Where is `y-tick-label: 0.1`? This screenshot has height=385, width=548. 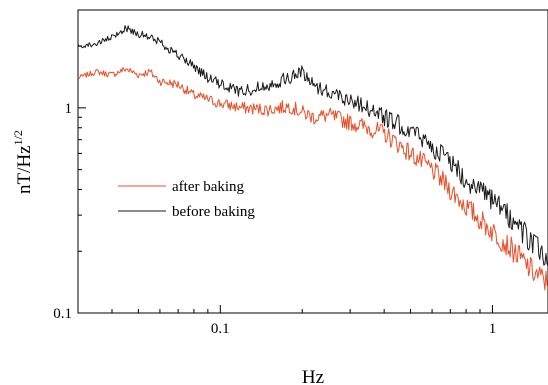 y-tick-label: 0.1 is located at coordinates (62, 314).